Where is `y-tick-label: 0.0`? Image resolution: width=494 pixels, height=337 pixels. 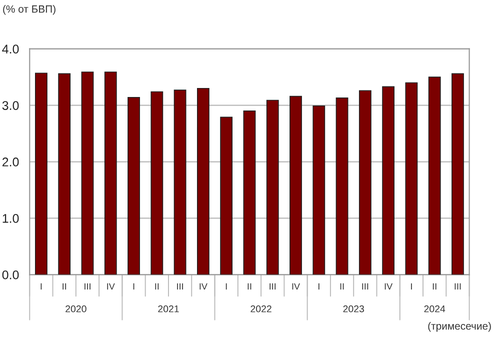
y-tick-label: 0.0 is located at coordinates (10, 275).